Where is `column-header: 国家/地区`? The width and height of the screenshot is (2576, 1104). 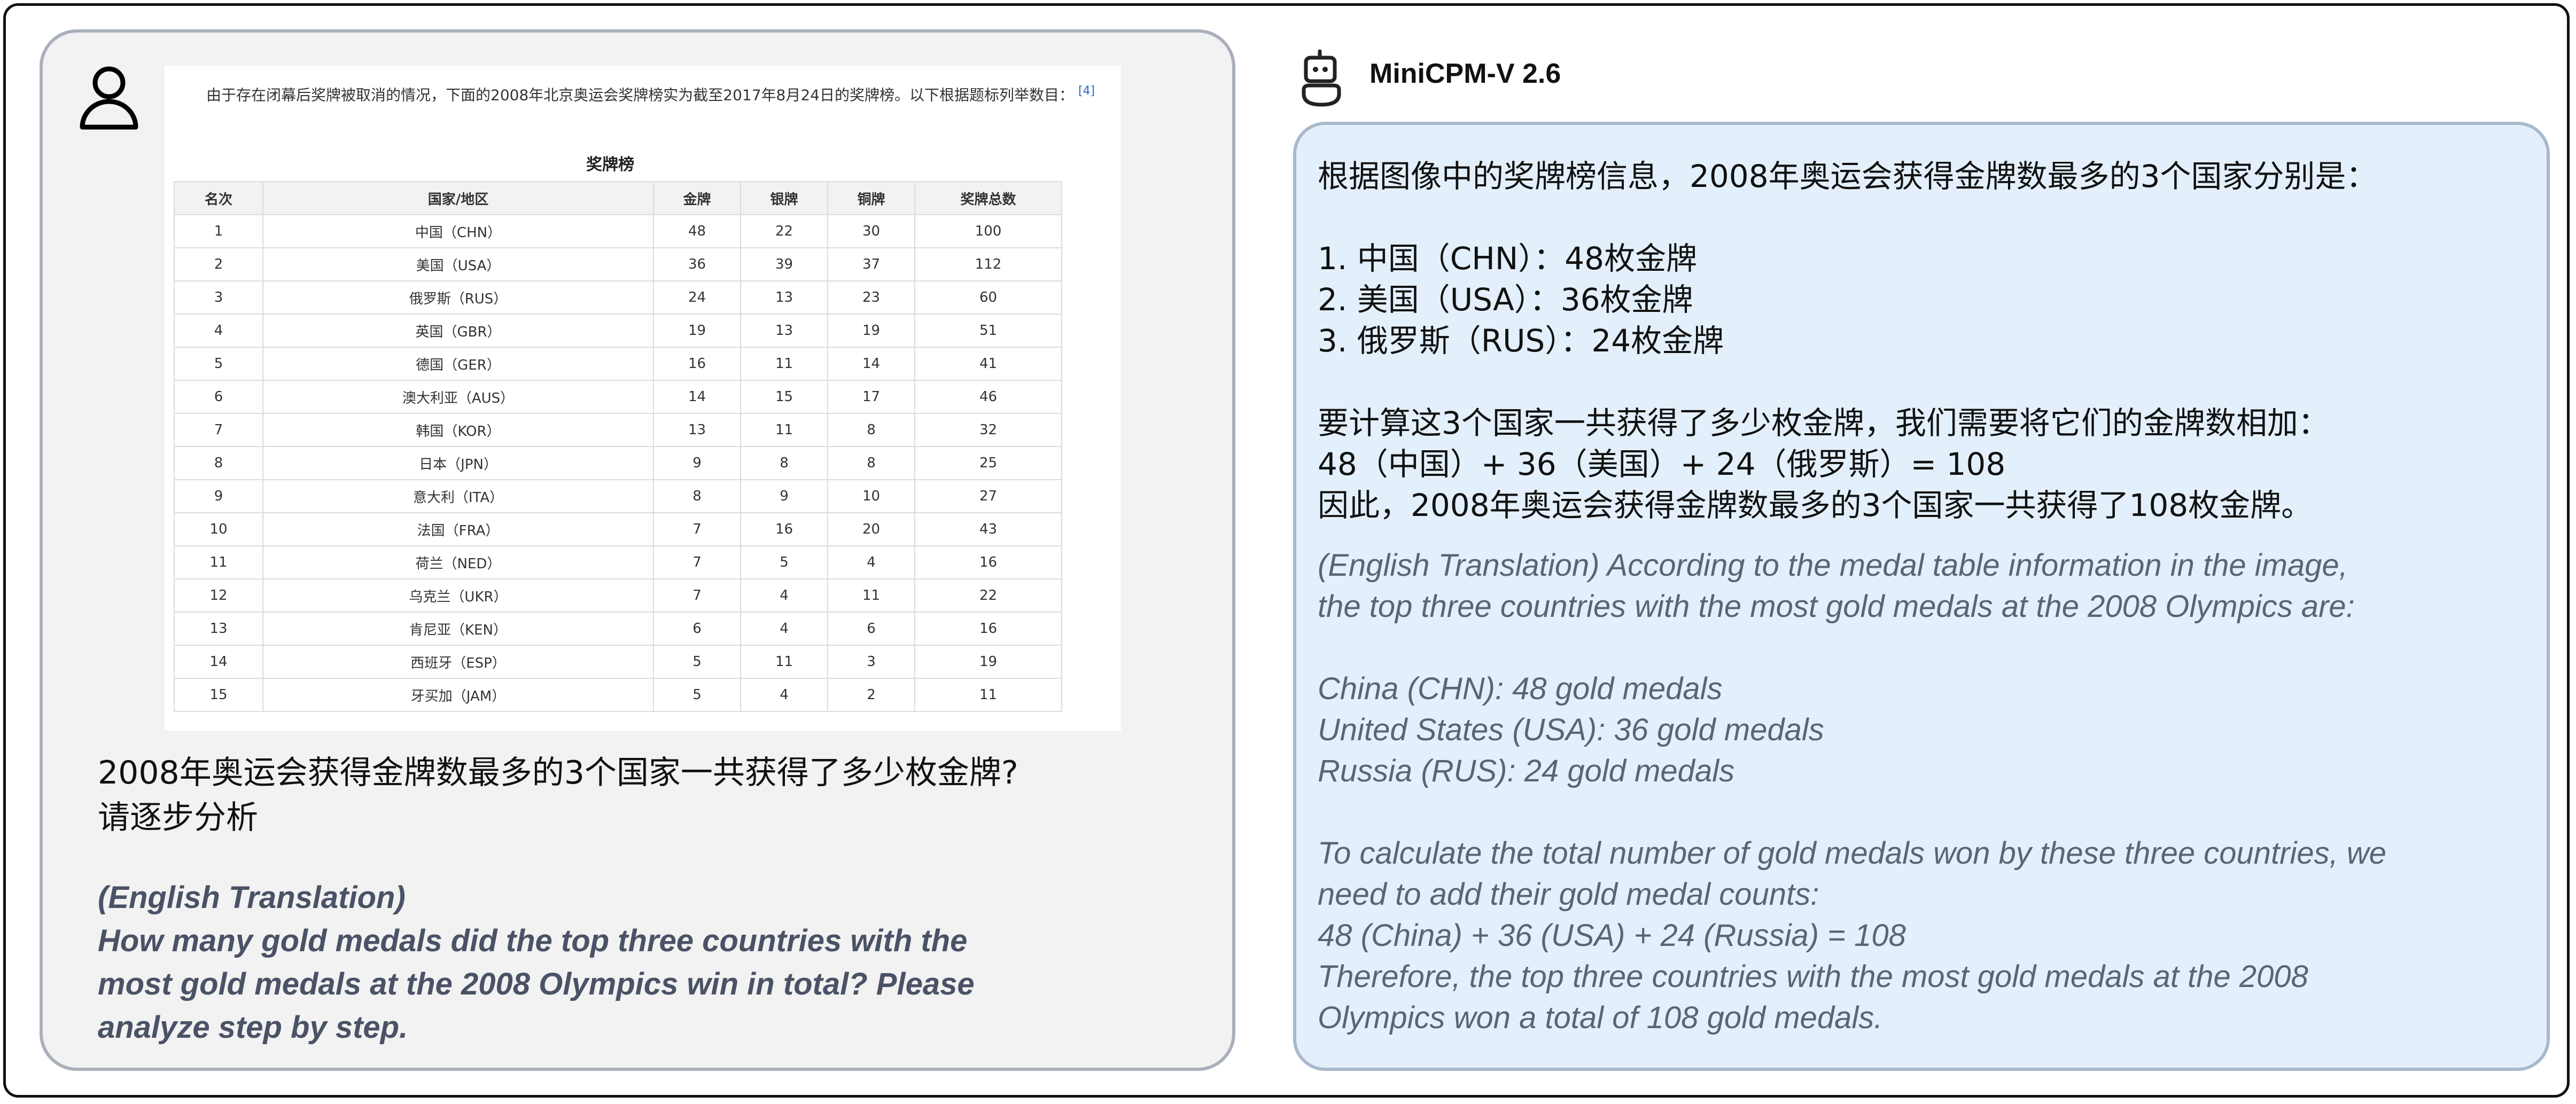 column-header: 国家/地区 is located at coordinates (458, 198).